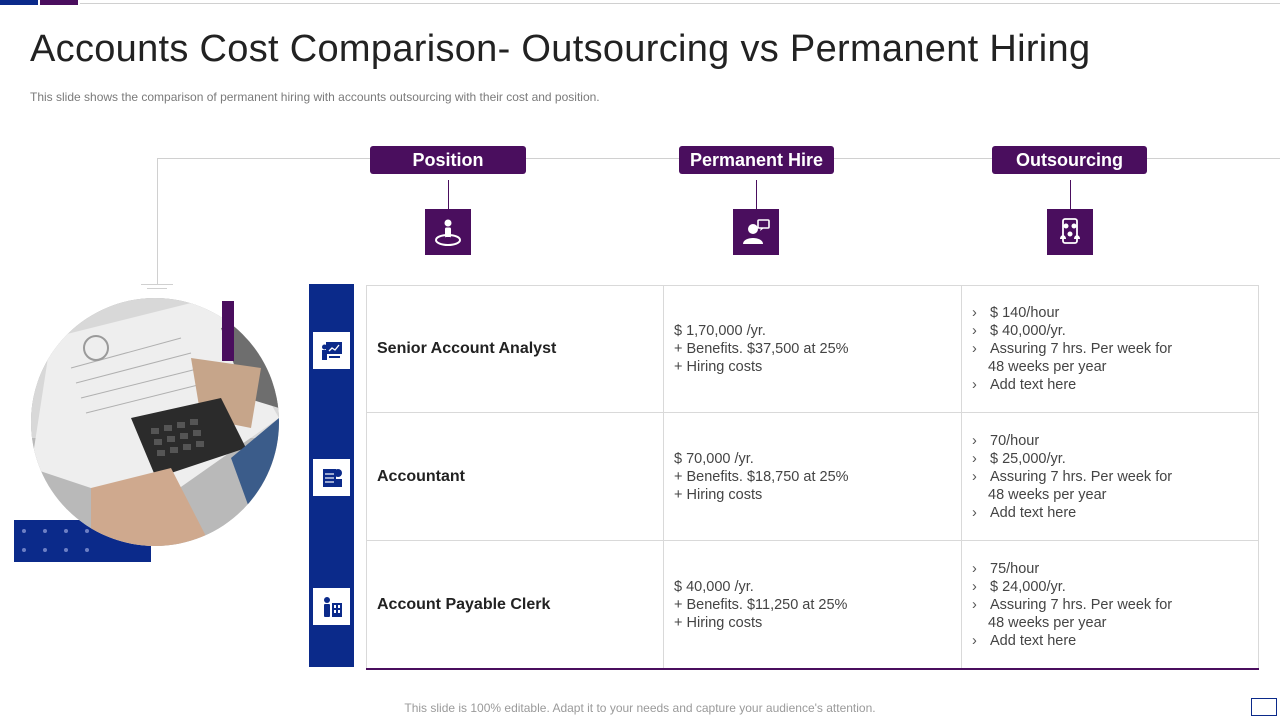 This screenshot has height=720, width=1280. Describe the element at coordinates (331, 606) in the screenshot. I see `clerk-filing-icon` at that location.